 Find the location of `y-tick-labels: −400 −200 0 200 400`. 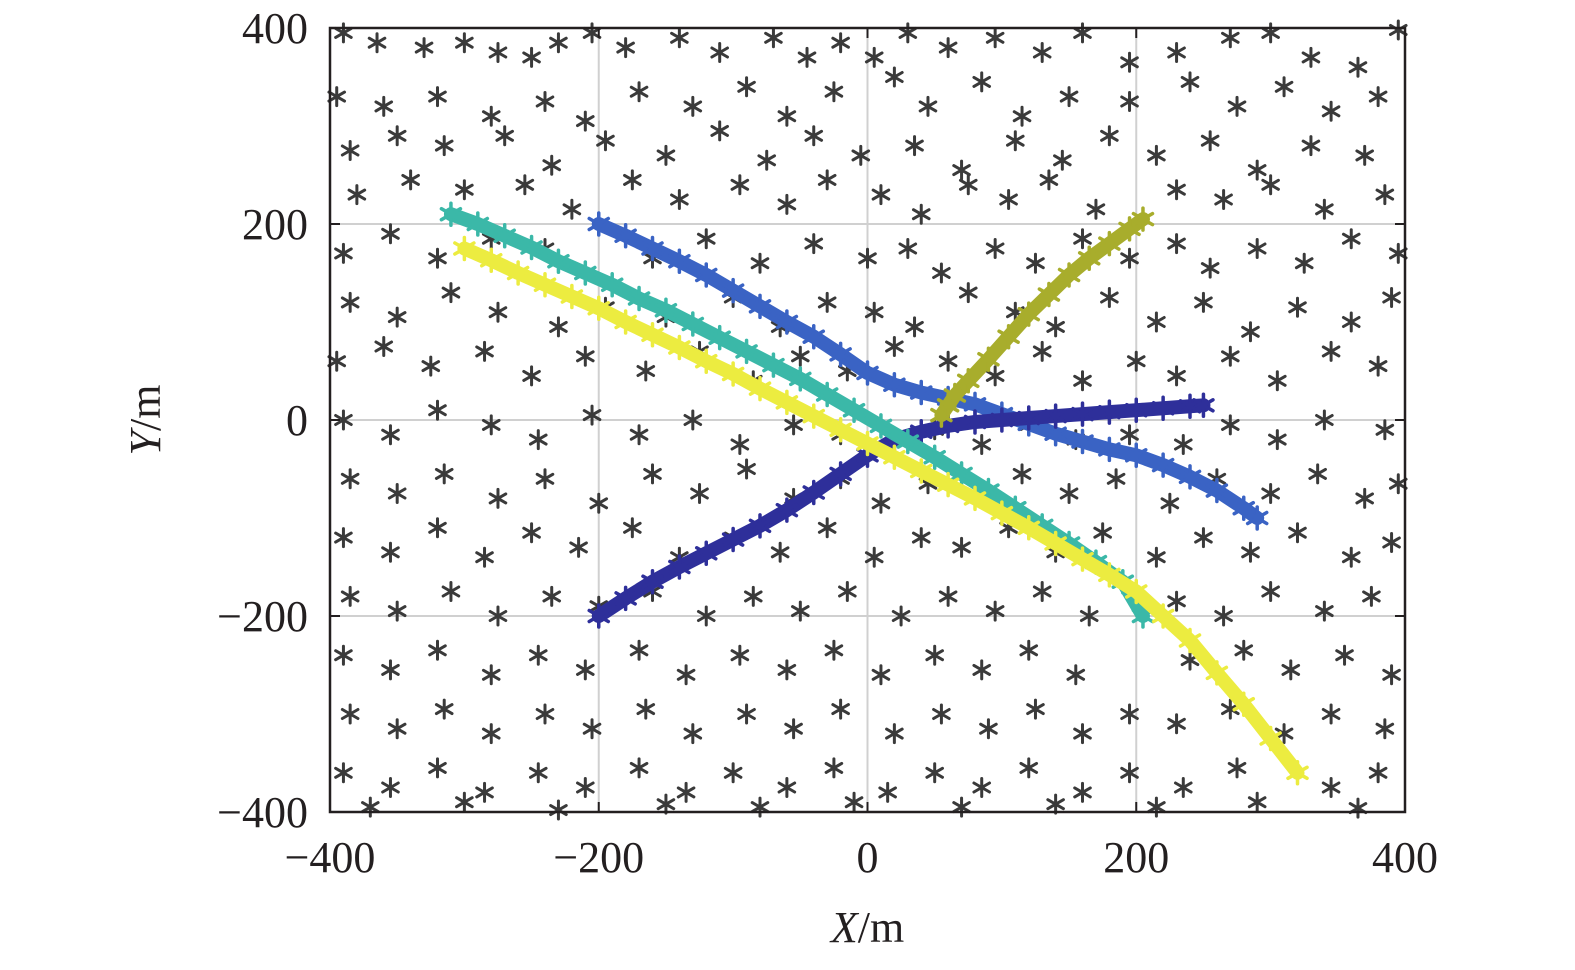

y-tick-labels: −400 −200 0 200 400 is located at coordinates (262, 420).